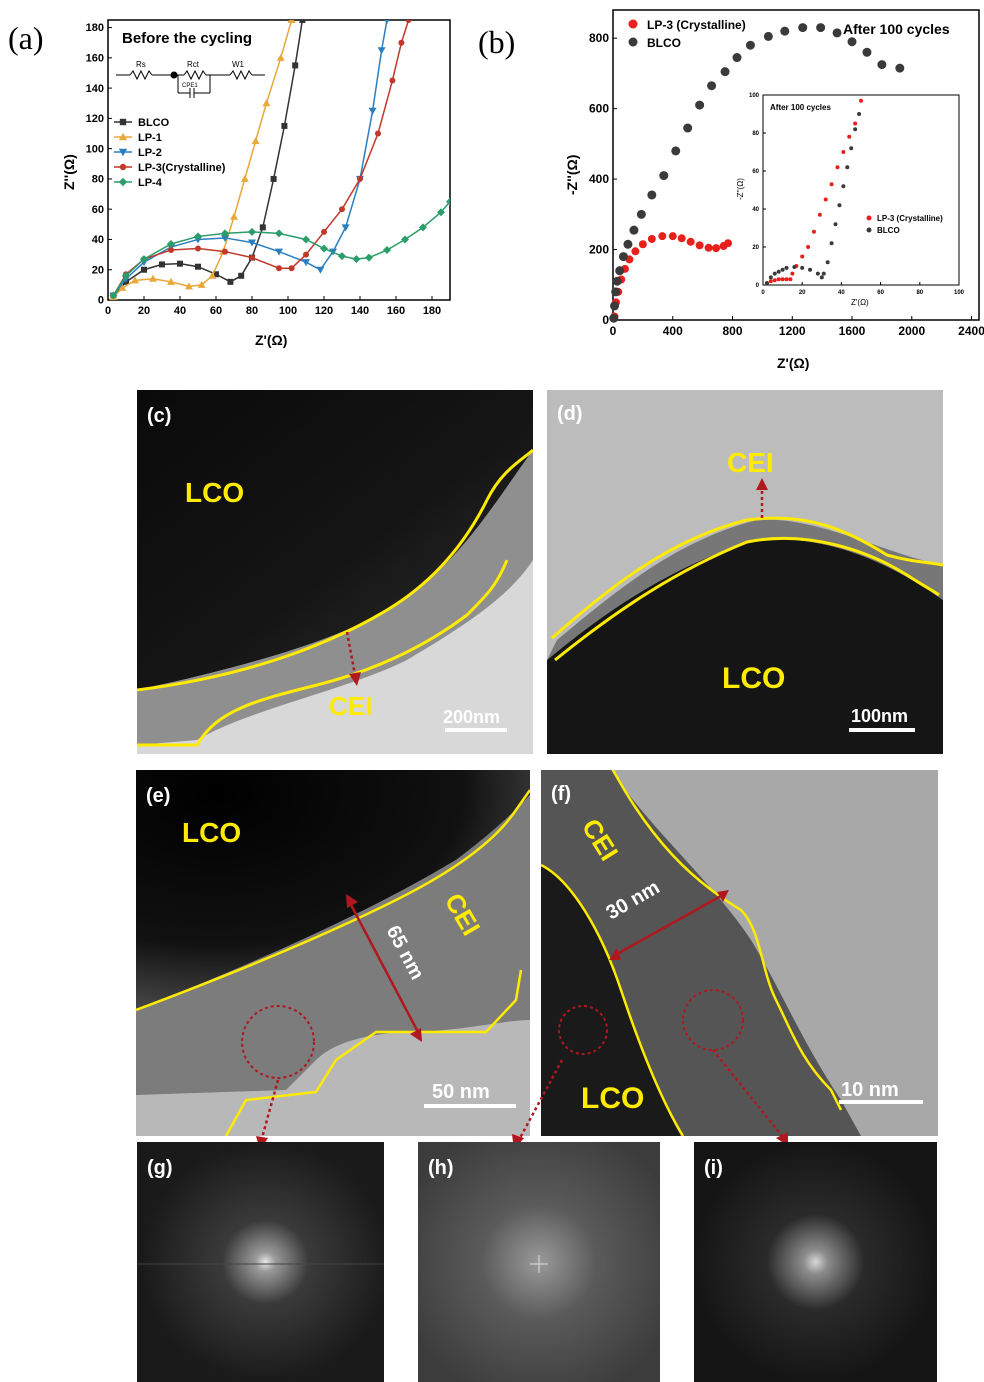  What do you see at coordinates (753, 678) in the screenshot?
I see `label-lco-d: LCO` at bounding box center [753, 678].